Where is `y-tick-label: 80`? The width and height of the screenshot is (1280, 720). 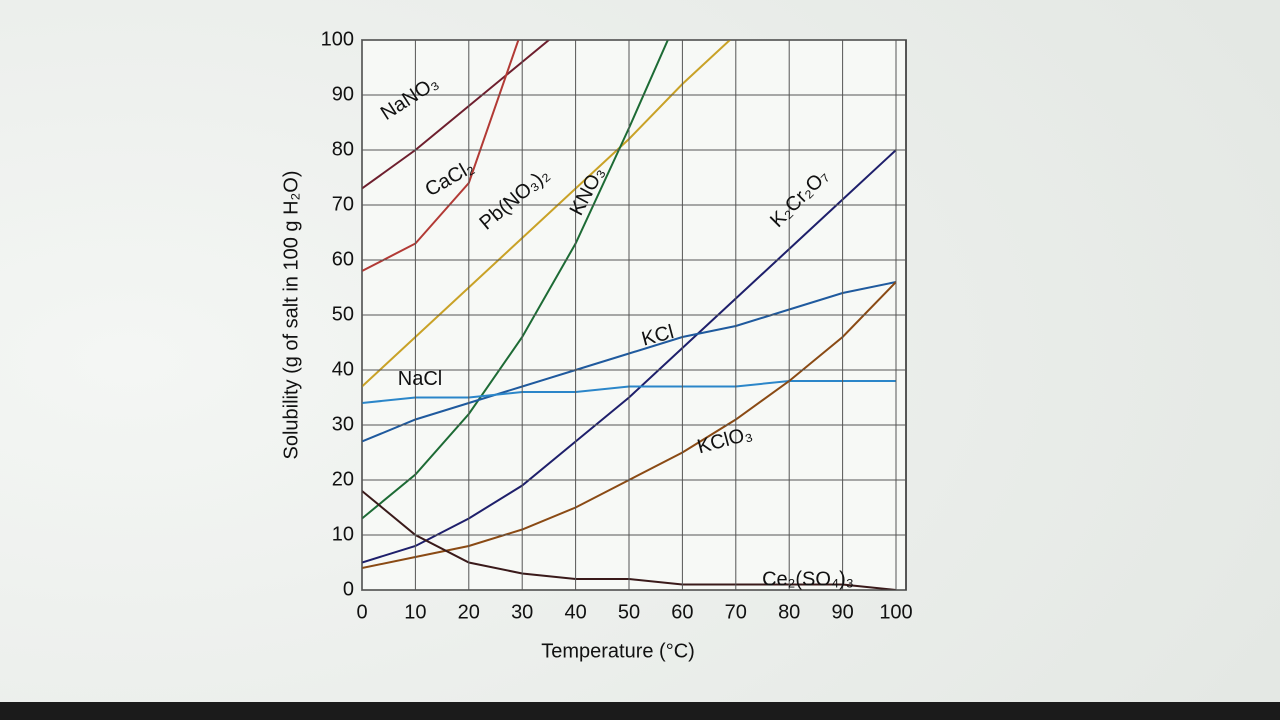 y-tick-label: 80 is located at coordinates (343, 149).